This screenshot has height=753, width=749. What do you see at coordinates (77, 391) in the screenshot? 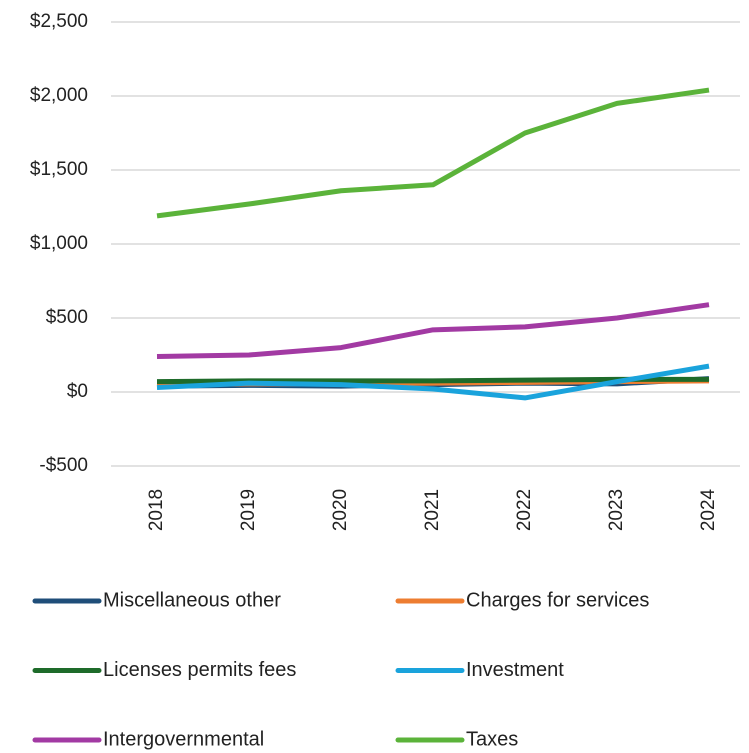
I see `y-tick-label: $0` at bounding box center [77, 391].